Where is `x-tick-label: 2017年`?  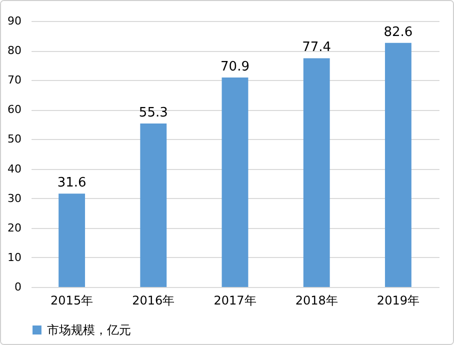
x-tick-label: 2017年 is located at coordinates (235, 301).